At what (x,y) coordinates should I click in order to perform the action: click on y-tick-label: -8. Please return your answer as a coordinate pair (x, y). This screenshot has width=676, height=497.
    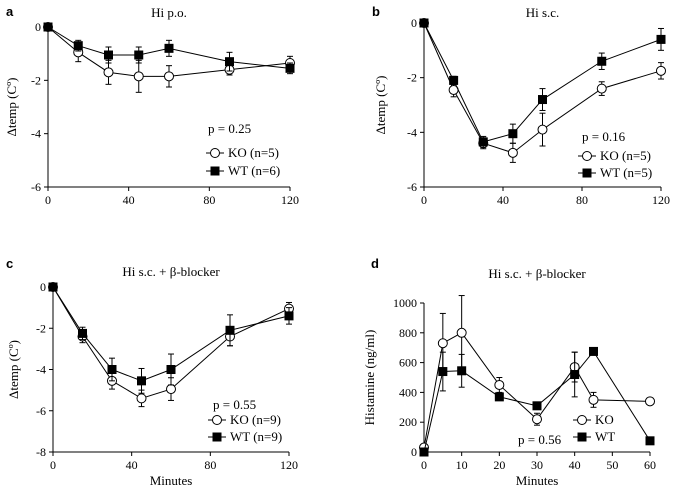
    Looking at the image, I should click on (41, 452).